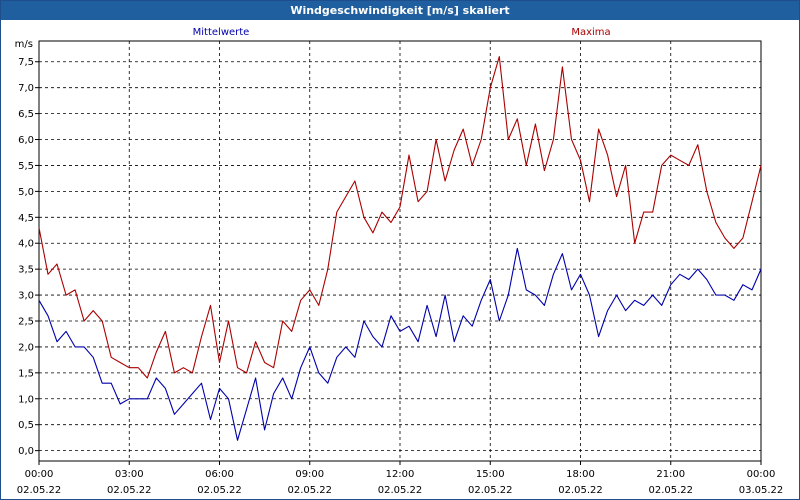  I want to click on y-tick-label: 1,0, so click(26, 399).